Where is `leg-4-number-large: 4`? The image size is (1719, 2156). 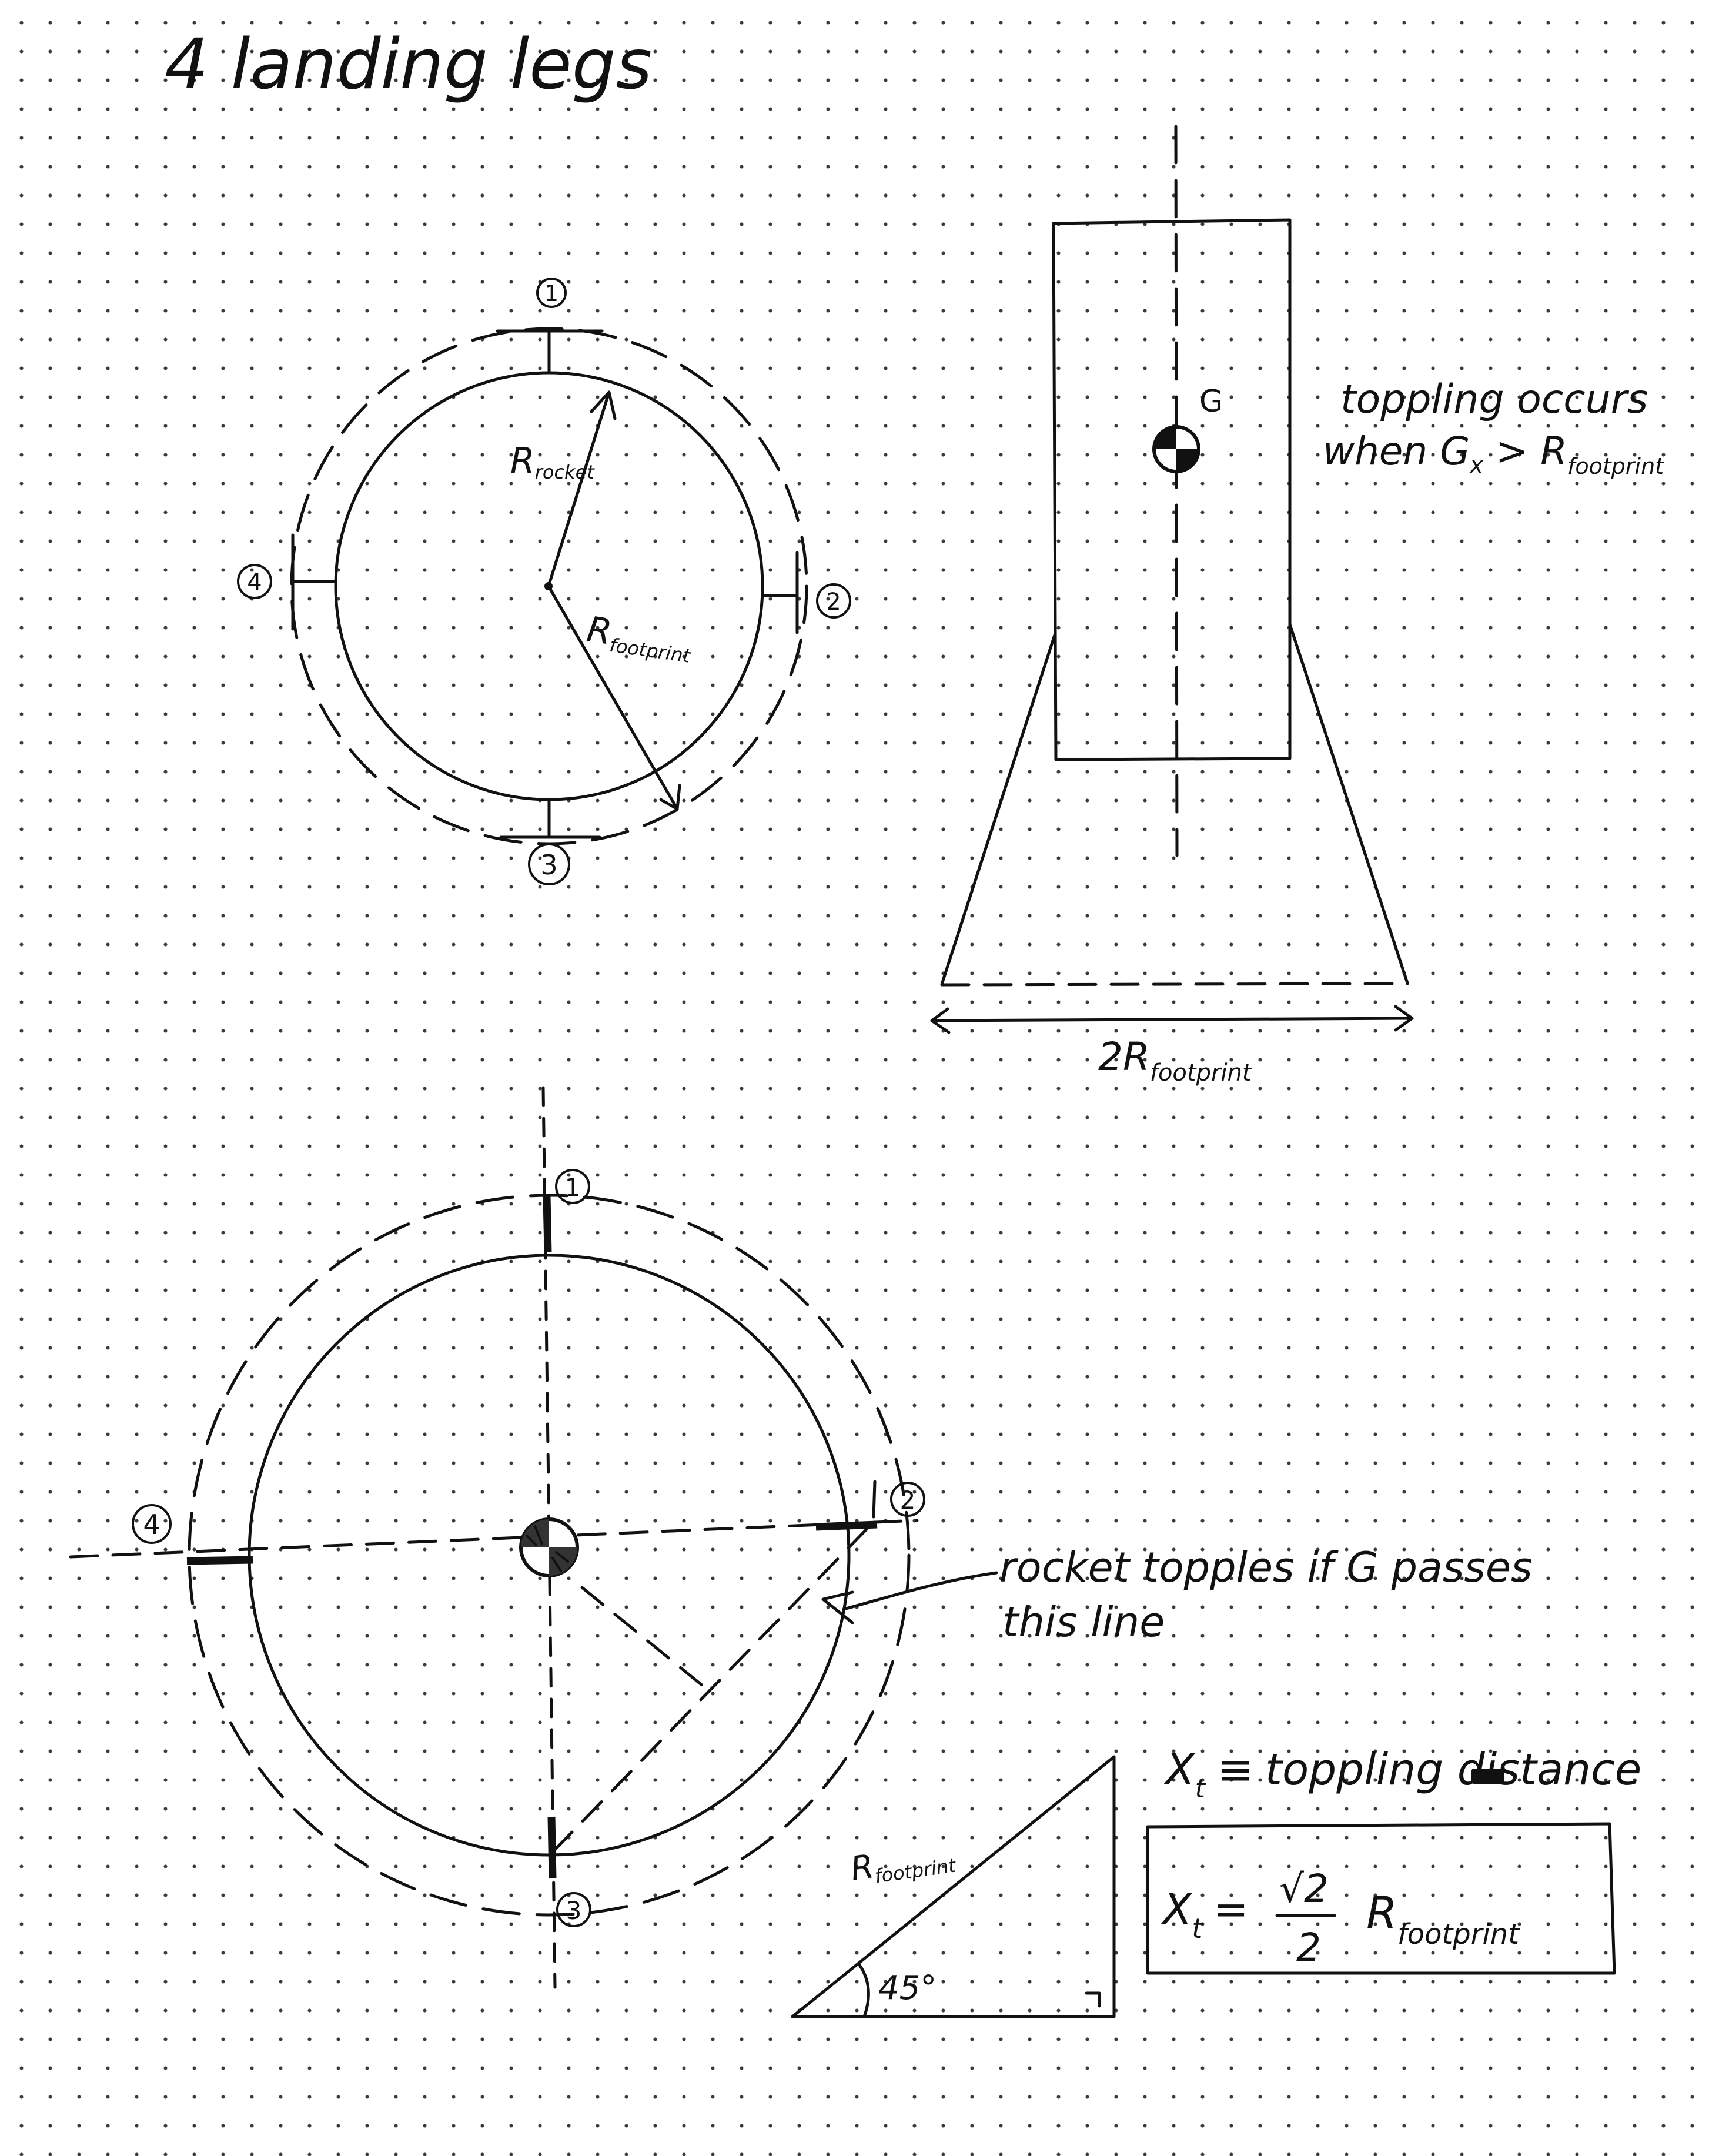
leg-4-number-large: 4 is located at coordinates (151, 1524).